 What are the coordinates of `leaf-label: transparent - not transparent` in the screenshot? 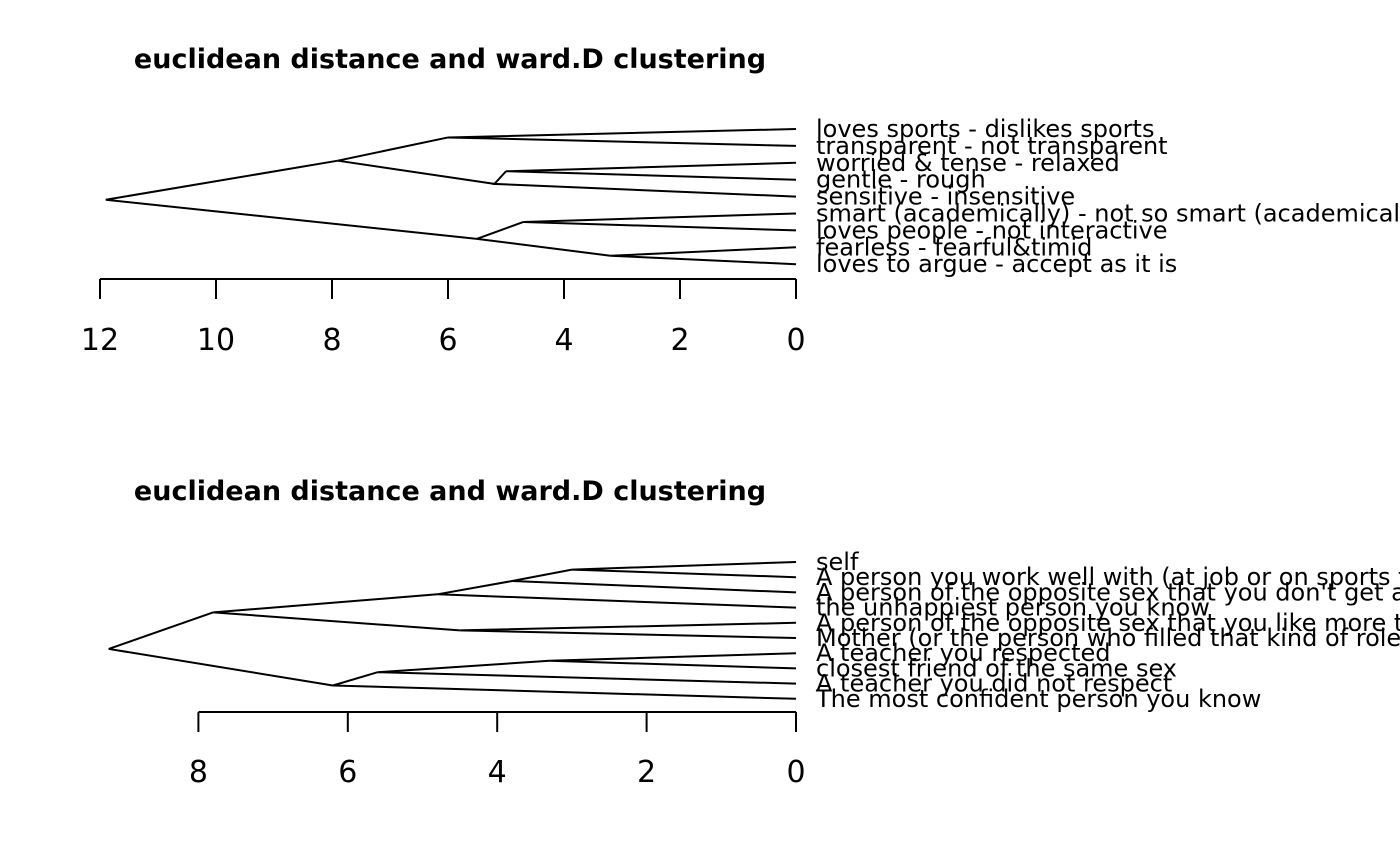 It's located at (992, 146).